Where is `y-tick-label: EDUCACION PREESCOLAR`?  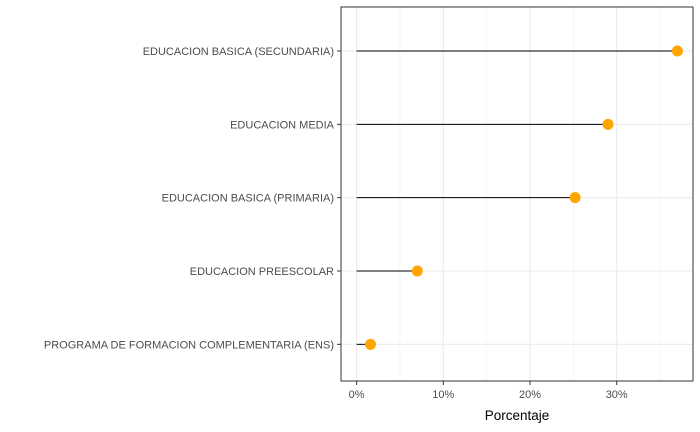 y-tick-label: EDUCACION PREESCOLAR is located at coordinates (262, 272).